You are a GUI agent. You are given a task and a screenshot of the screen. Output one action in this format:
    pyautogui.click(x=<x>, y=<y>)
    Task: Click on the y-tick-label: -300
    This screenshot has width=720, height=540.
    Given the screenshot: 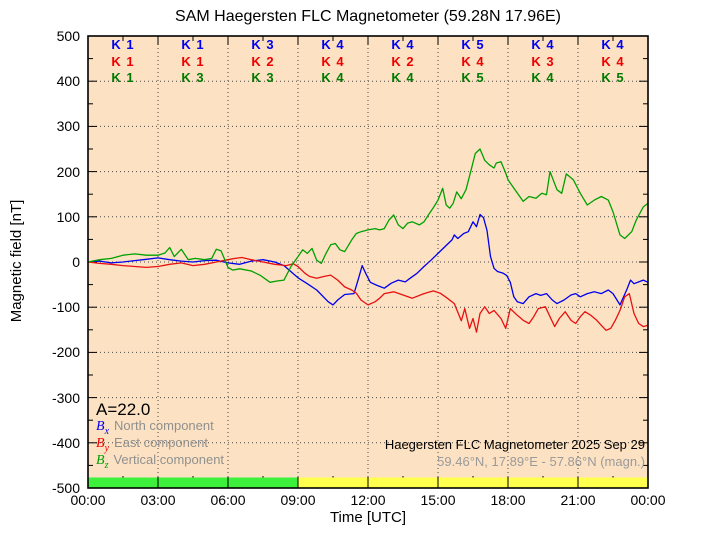 What is the action you would take?
    pyautogui.click(x=65, y=397)
    